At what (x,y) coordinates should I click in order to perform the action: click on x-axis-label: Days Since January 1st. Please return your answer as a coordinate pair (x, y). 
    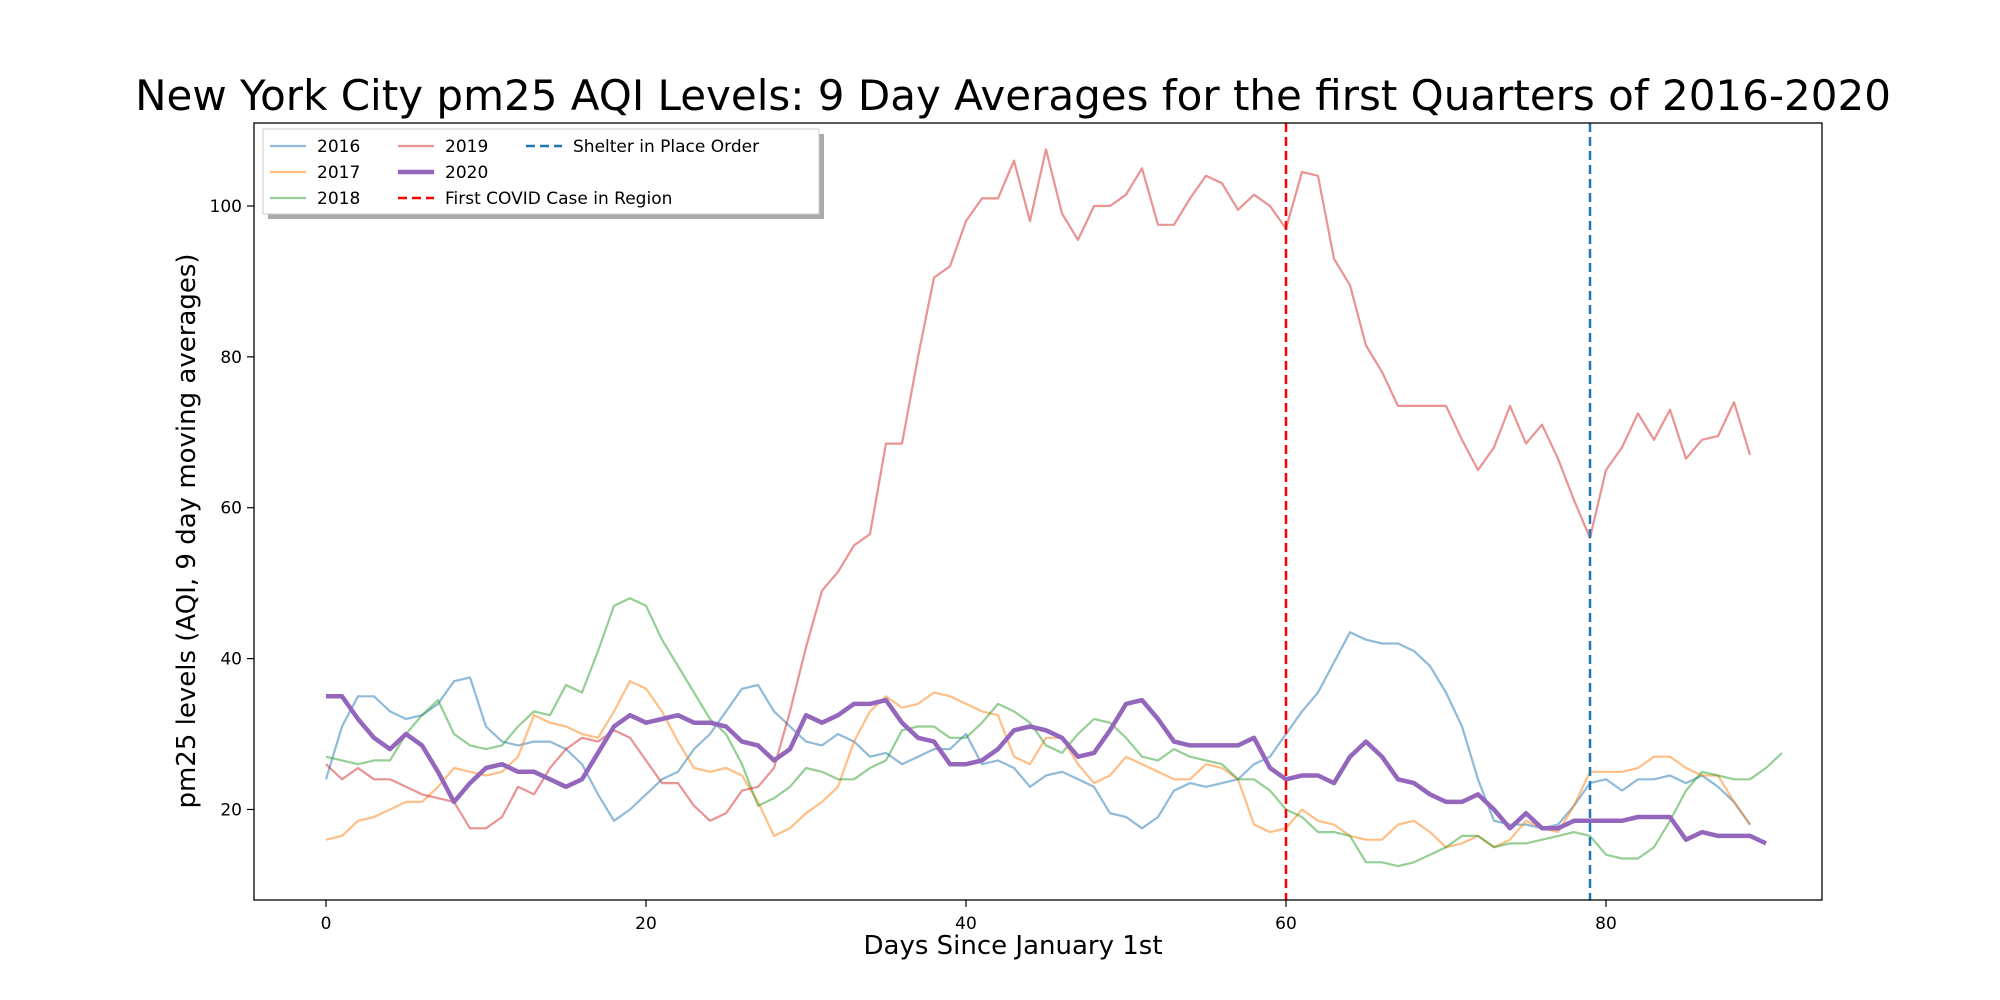
    Looking at the image, I should click on (1012, 946).